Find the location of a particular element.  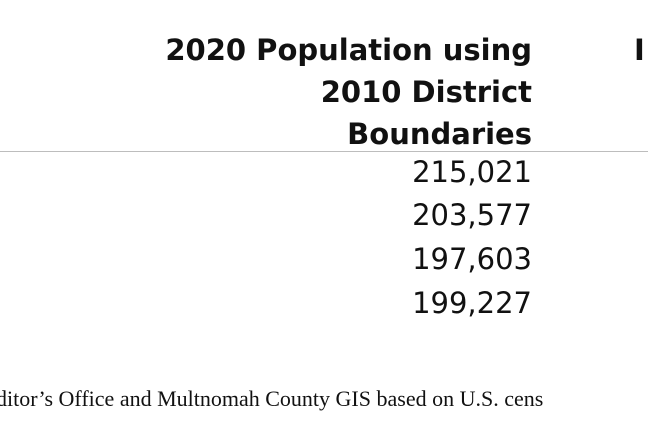

column-header-line-1: 2020 Population using is located at coordinates (348, 50).